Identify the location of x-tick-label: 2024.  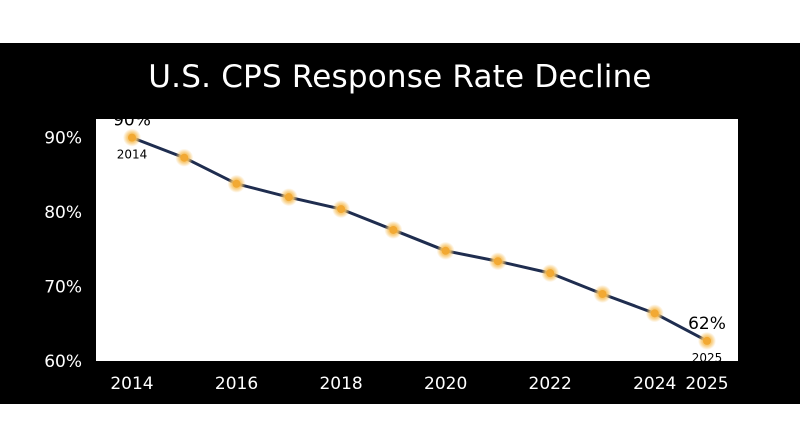
(654, 384).